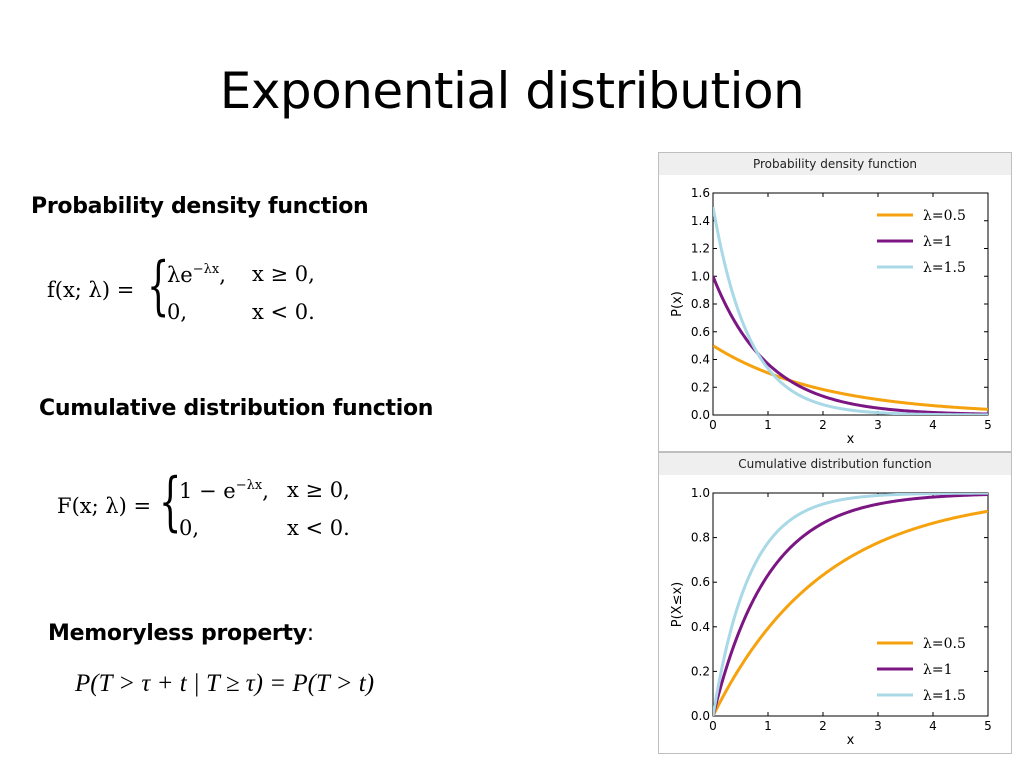 This screenshot has height=768, width=1024. What do you see at coordinates (200, 206) in the screenshot?
I see `pdf-heading: Probability density function` at bounding box center [200, 206].